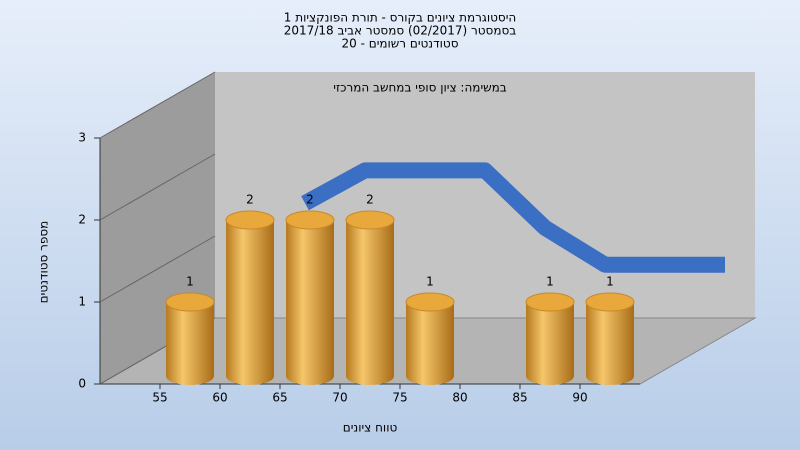 This screenshot has height=450, width=800. I want to click on x-tick-label: 70, so click(339, 398).